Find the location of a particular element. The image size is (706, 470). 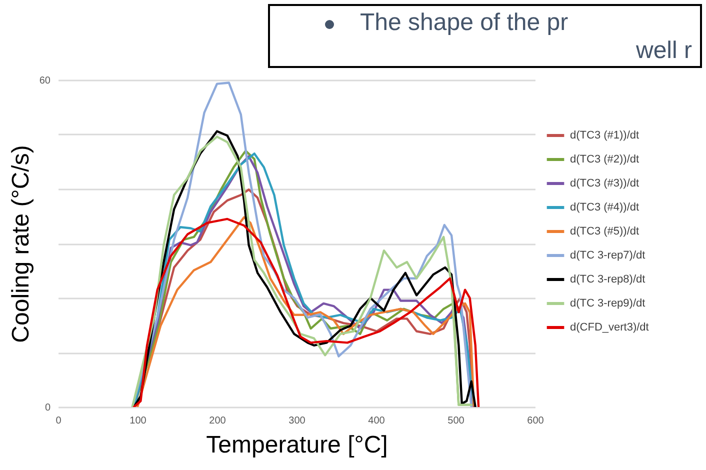

legend-label: d(TC3 (#4))/dt is located at coordinates (605, 208).